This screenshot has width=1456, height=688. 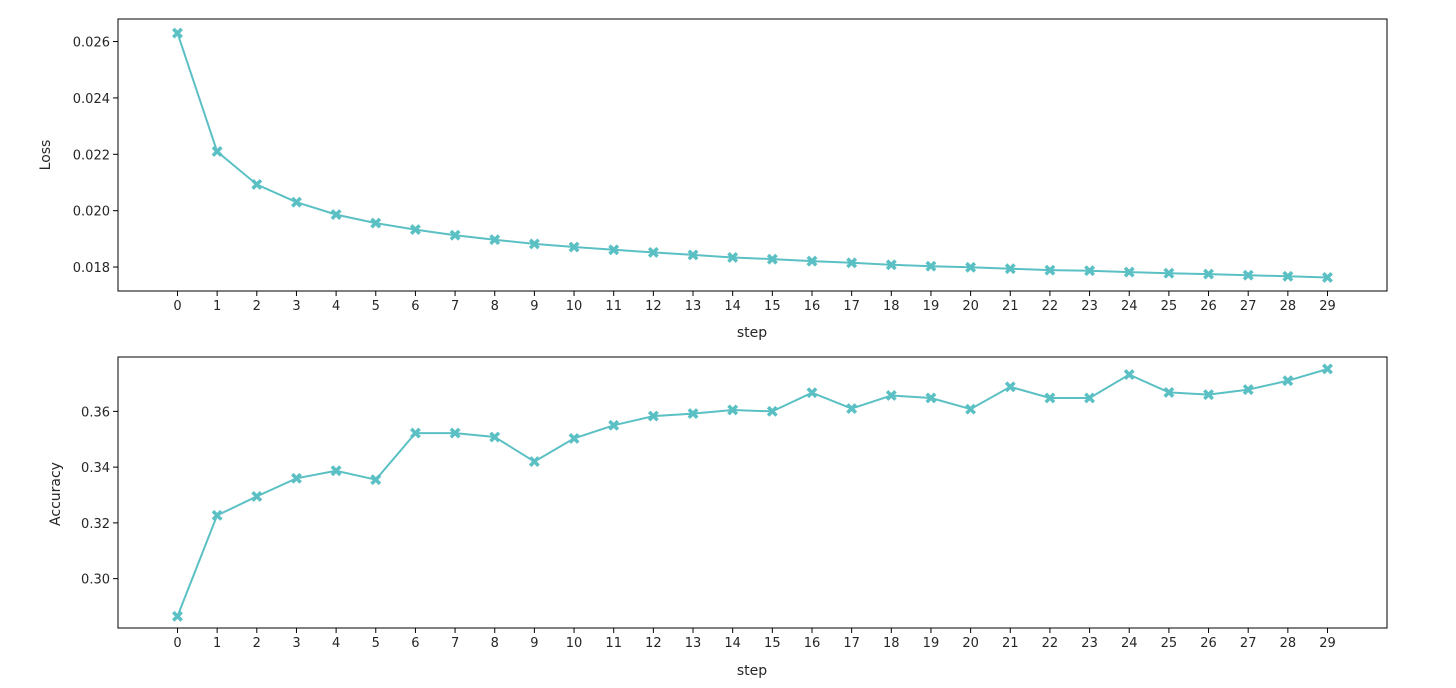 I want to click on accuracy-x-tick-label: 16, so click(x=812, y=643).